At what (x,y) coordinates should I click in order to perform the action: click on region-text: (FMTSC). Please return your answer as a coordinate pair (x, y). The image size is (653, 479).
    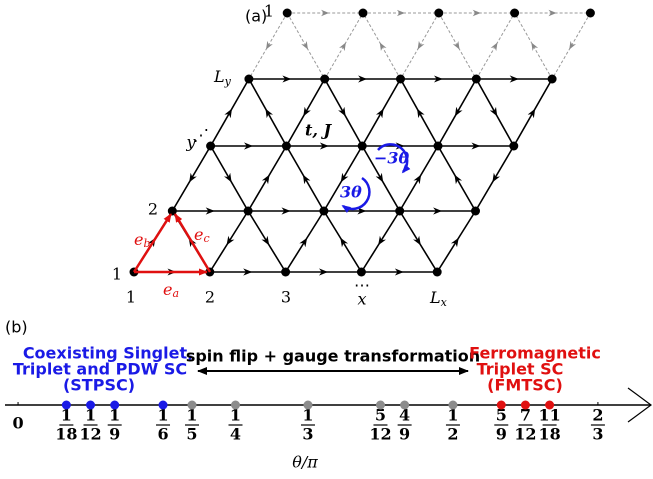
    Looking at the image, I should click on (525, 385).